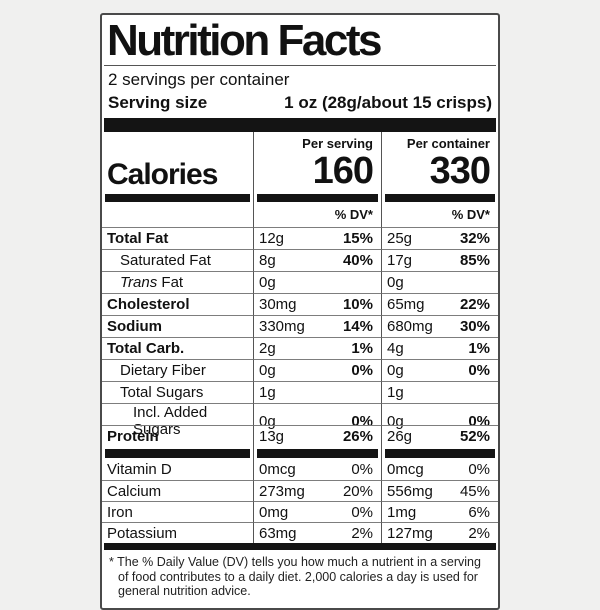 The width and height of the screenshot is (600, 610). What do you see at coordinates (474, 238) in the screenshot?
I see `container-dv: 32%` at bounding box center [474, 238].